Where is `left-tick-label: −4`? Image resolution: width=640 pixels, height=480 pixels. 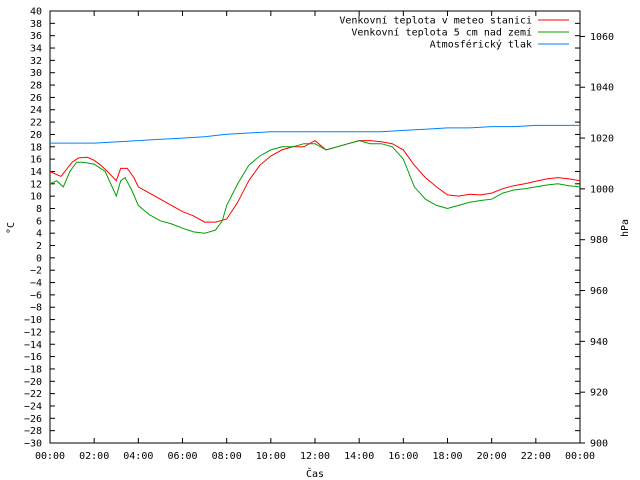
left-tick-label: −4 is located at coordinates (36, 283).